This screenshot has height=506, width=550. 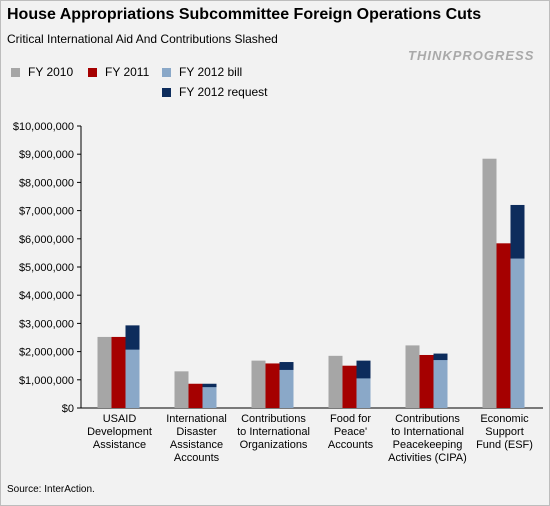 I want to click on category-label-line: Organizations, so click(x=274, y=445).